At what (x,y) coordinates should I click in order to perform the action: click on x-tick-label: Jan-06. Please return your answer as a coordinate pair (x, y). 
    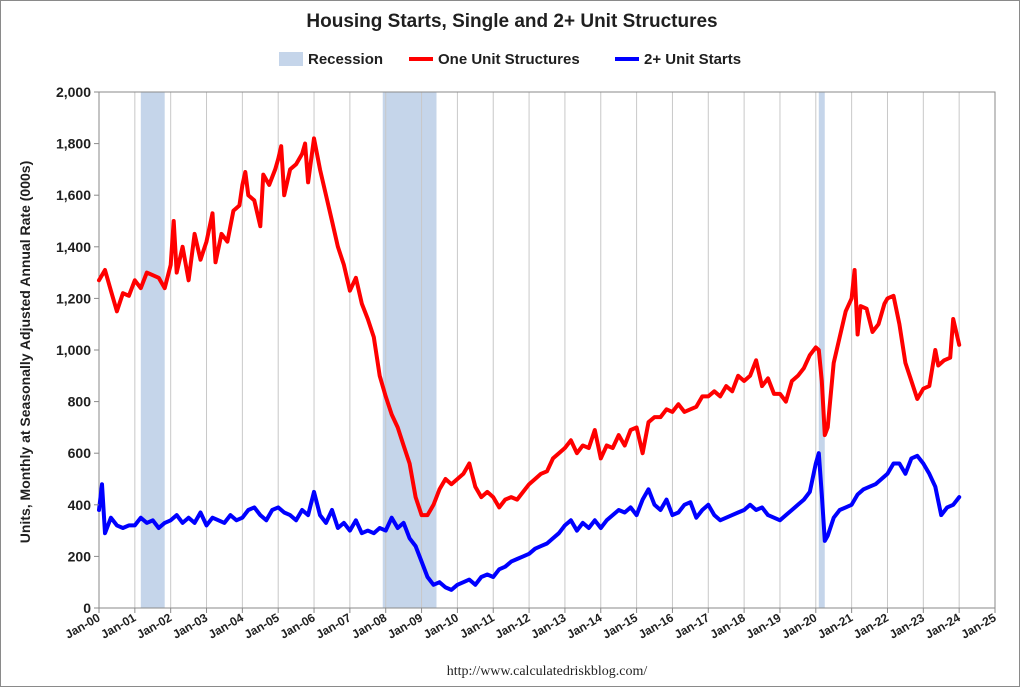
    Looking at the image, I should click on (298, 625).